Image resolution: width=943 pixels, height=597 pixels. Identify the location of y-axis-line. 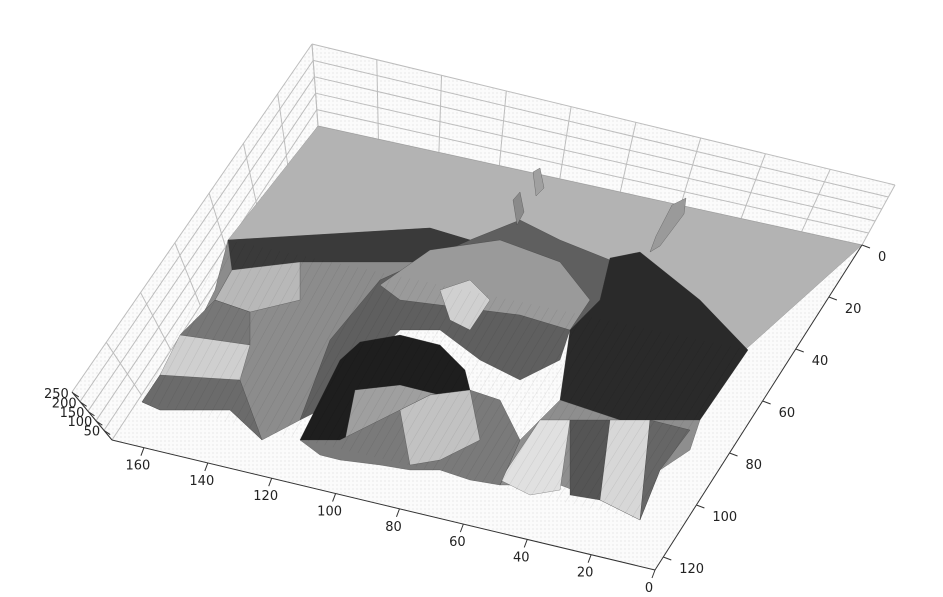
(758, 407).